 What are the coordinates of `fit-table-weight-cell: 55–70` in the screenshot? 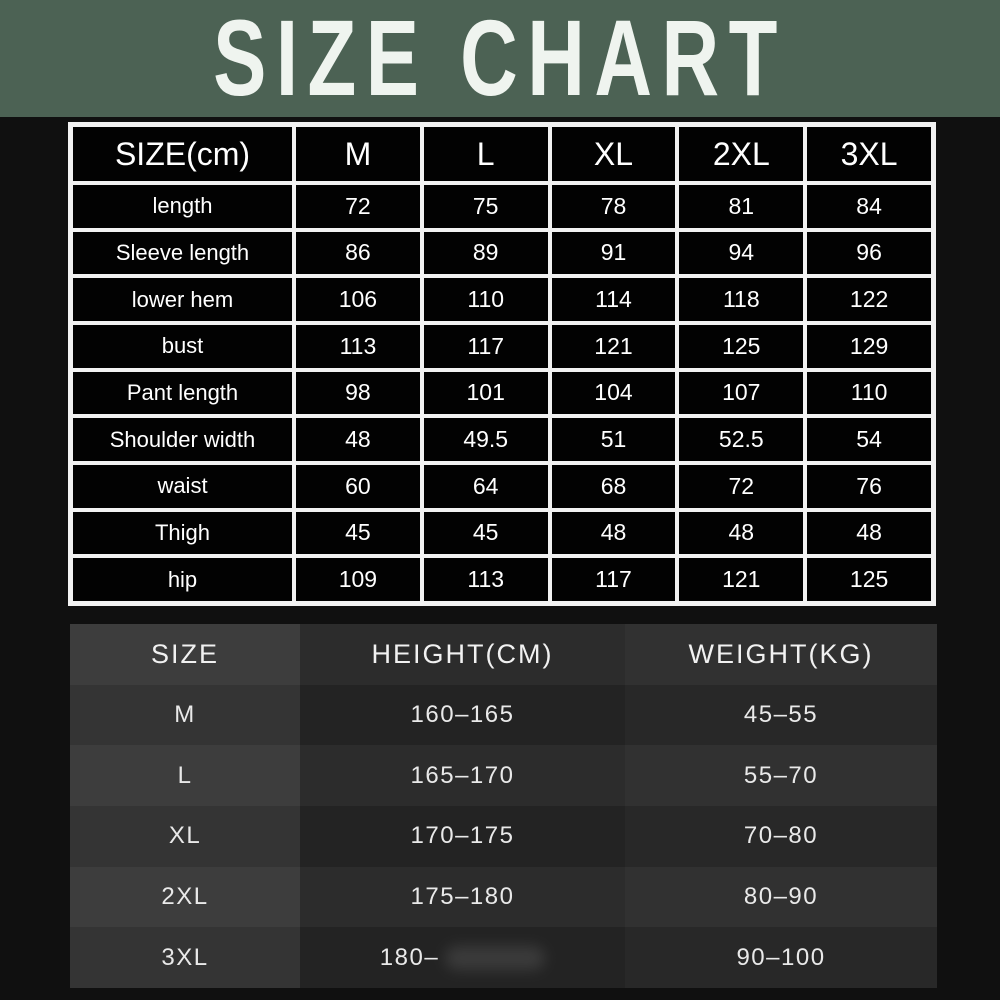 It's located at (781, 775).